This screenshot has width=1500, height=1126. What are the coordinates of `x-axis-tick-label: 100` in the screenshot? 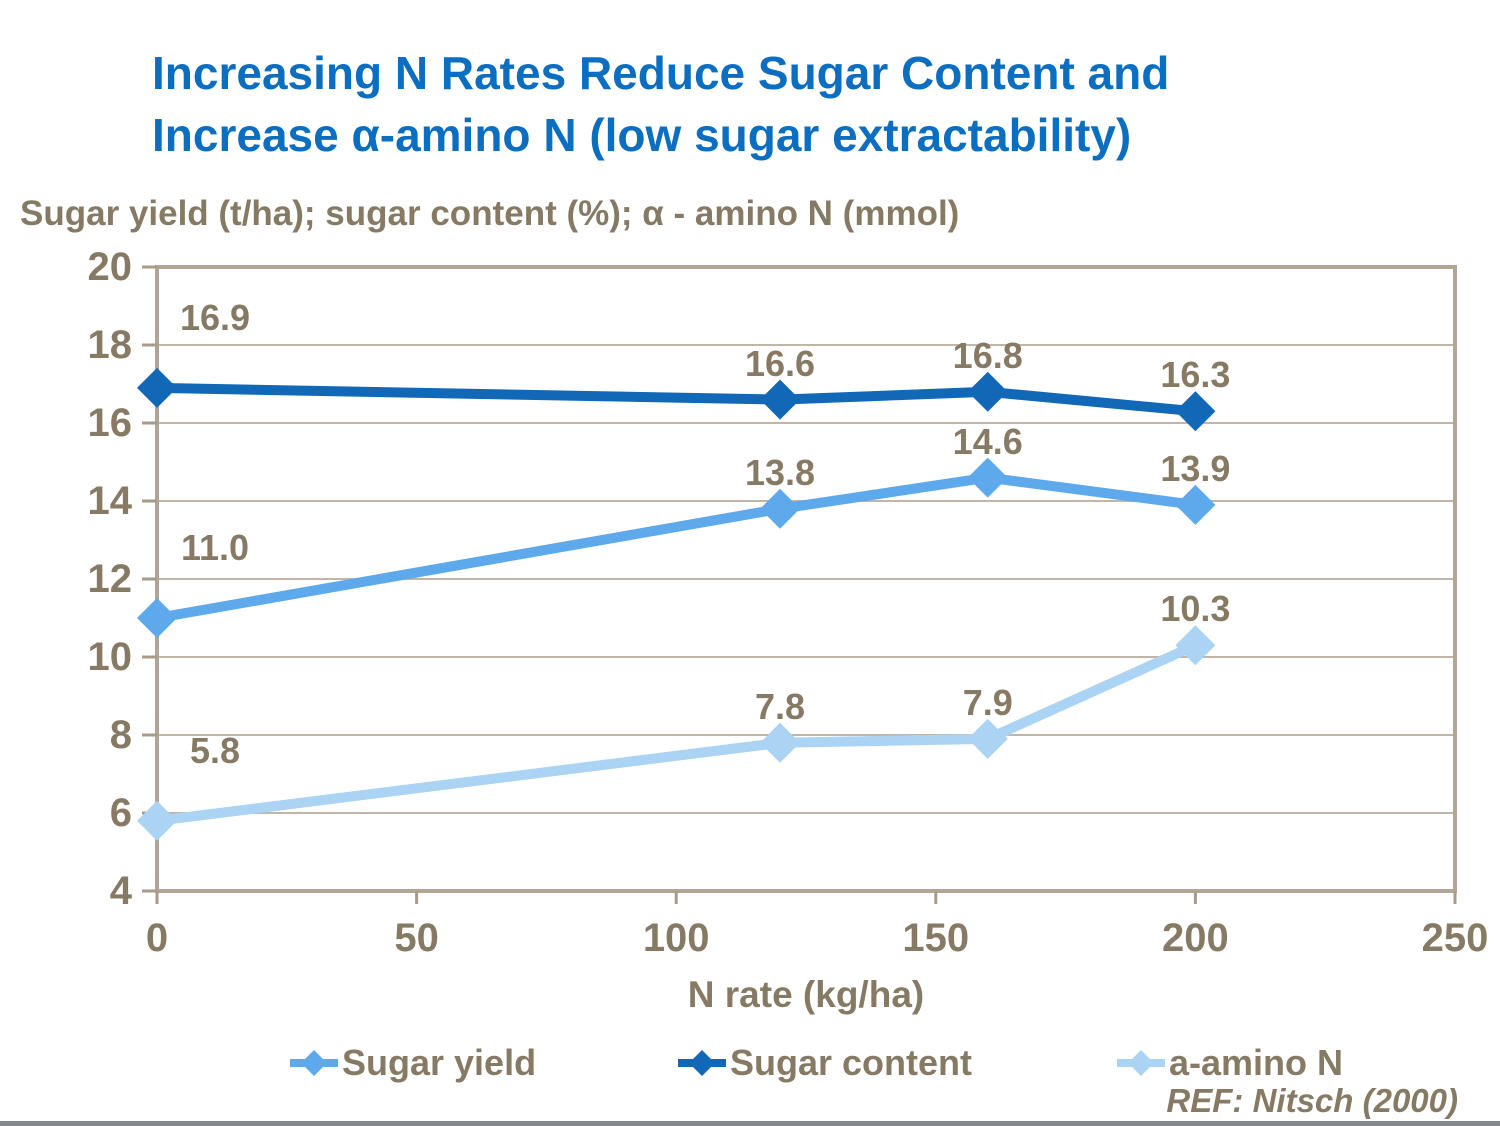 It's located at (676, 938).